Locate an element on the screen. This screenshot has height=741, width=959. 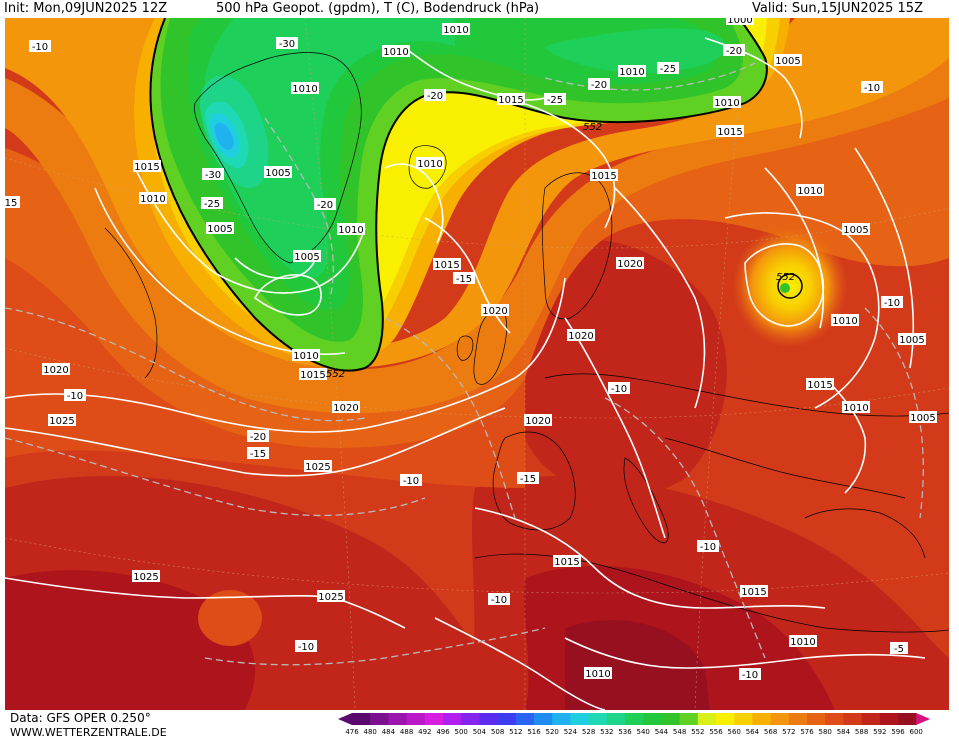
data-source: Data: GFS OPER 0.250° is located at coordinates (80, 718).